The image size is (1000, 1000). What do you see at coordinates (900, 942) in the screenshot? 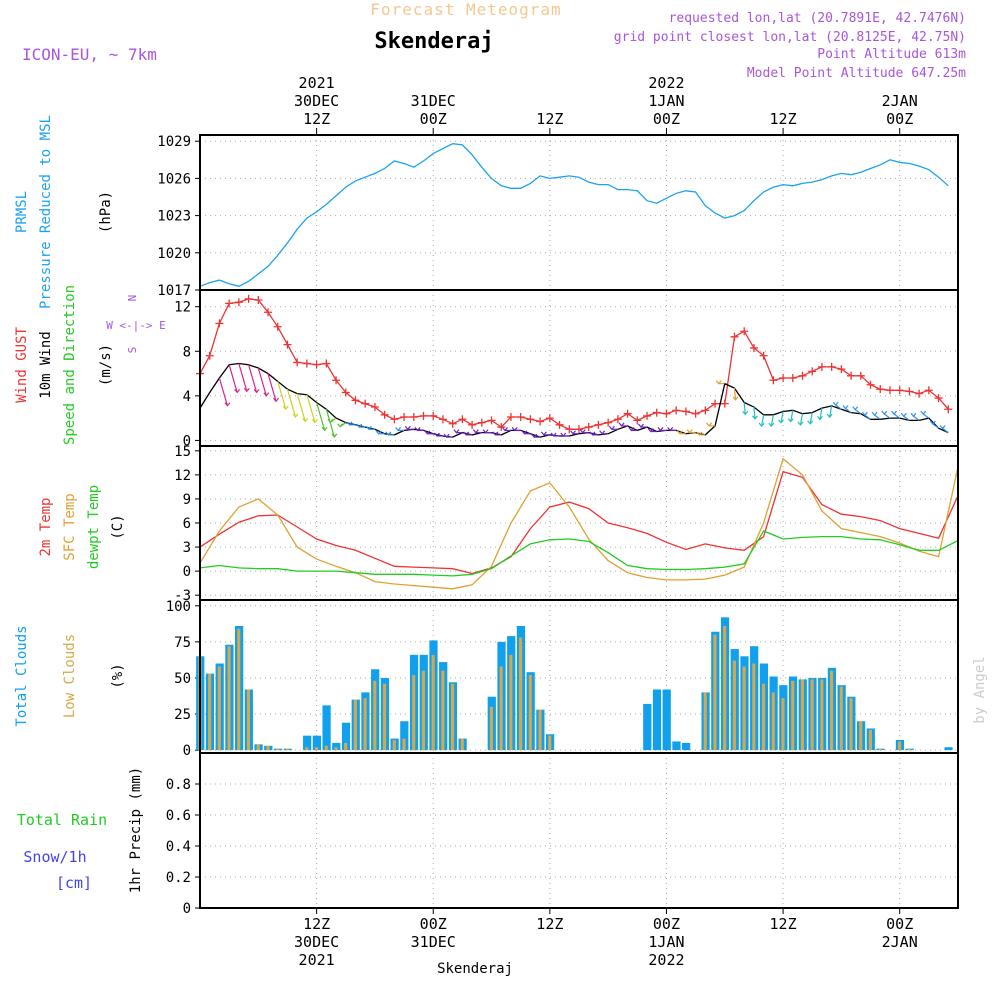
I see `x-tick-label-bottom: 2JAN` at bounding box center [900, 942].